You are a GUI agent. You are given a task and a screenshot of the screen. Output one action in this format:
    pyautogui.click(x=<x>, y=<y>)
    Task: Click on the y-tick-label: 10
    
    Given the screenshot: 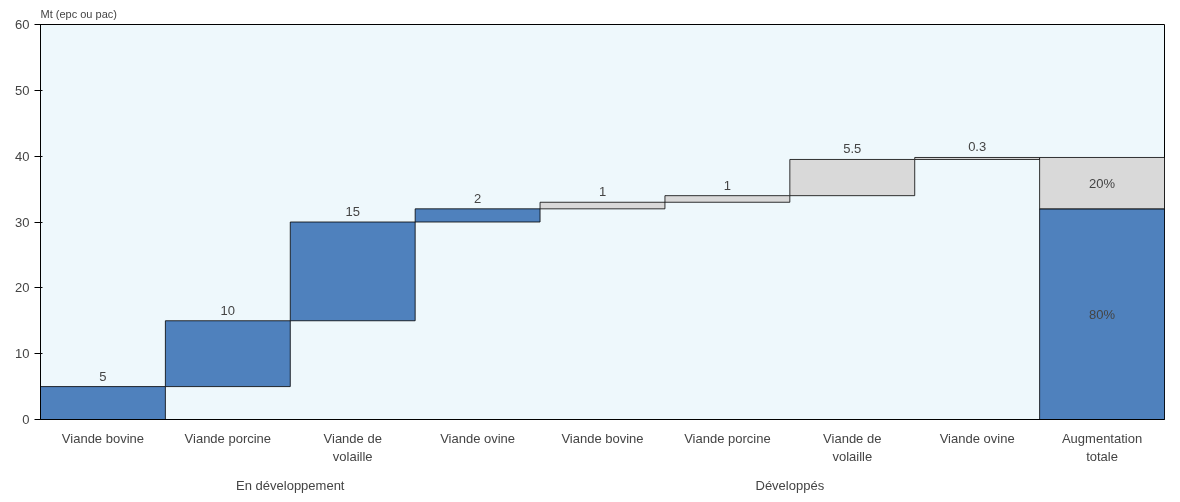 What is the action you would take?
    pyautogui.click(x=22, y=354)
    